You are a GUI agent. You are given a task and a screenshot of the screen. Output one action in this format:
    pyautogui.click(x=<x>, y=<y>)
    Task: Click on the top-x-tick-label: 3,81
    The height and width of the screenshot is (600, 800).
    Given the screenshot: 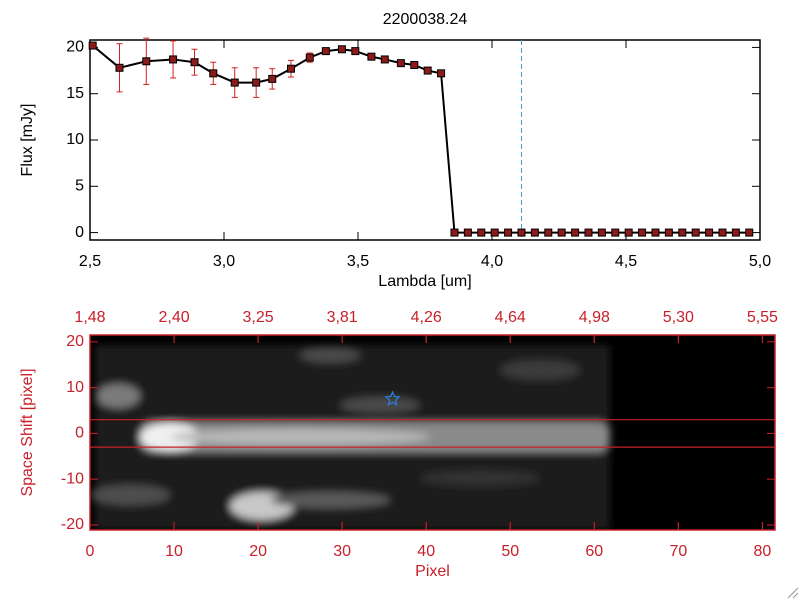 What is the action you would take?
    pyautogui.click(x=342, y=317)
    